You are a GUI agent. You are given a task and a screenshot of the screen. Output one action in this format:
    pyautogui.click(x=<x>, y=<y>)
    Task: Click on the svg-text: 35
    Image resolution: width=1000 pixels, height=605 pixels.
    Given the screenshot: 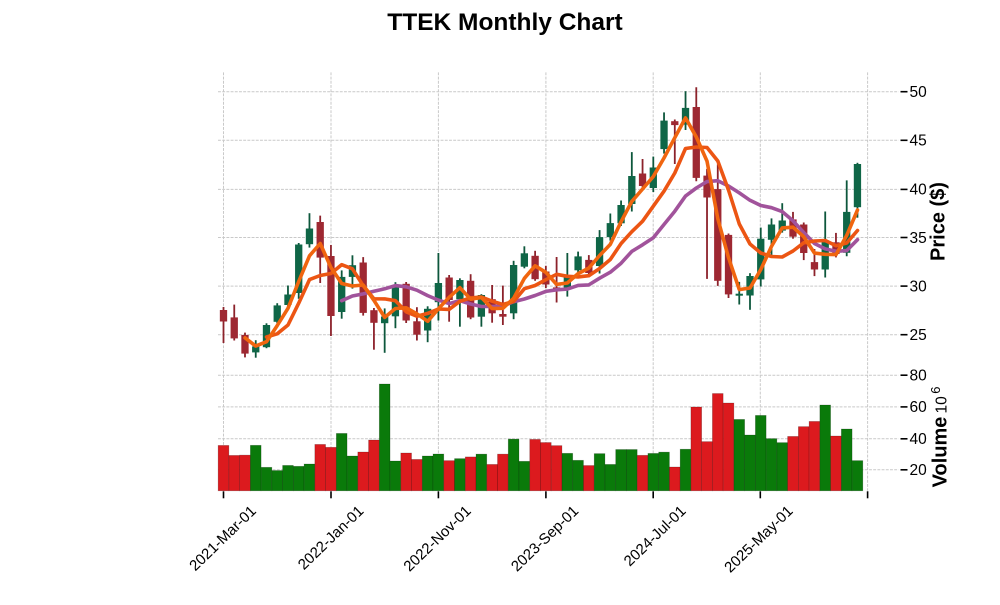 What is the action you would take?
    pyautogui.click(x=918, y=238)
    